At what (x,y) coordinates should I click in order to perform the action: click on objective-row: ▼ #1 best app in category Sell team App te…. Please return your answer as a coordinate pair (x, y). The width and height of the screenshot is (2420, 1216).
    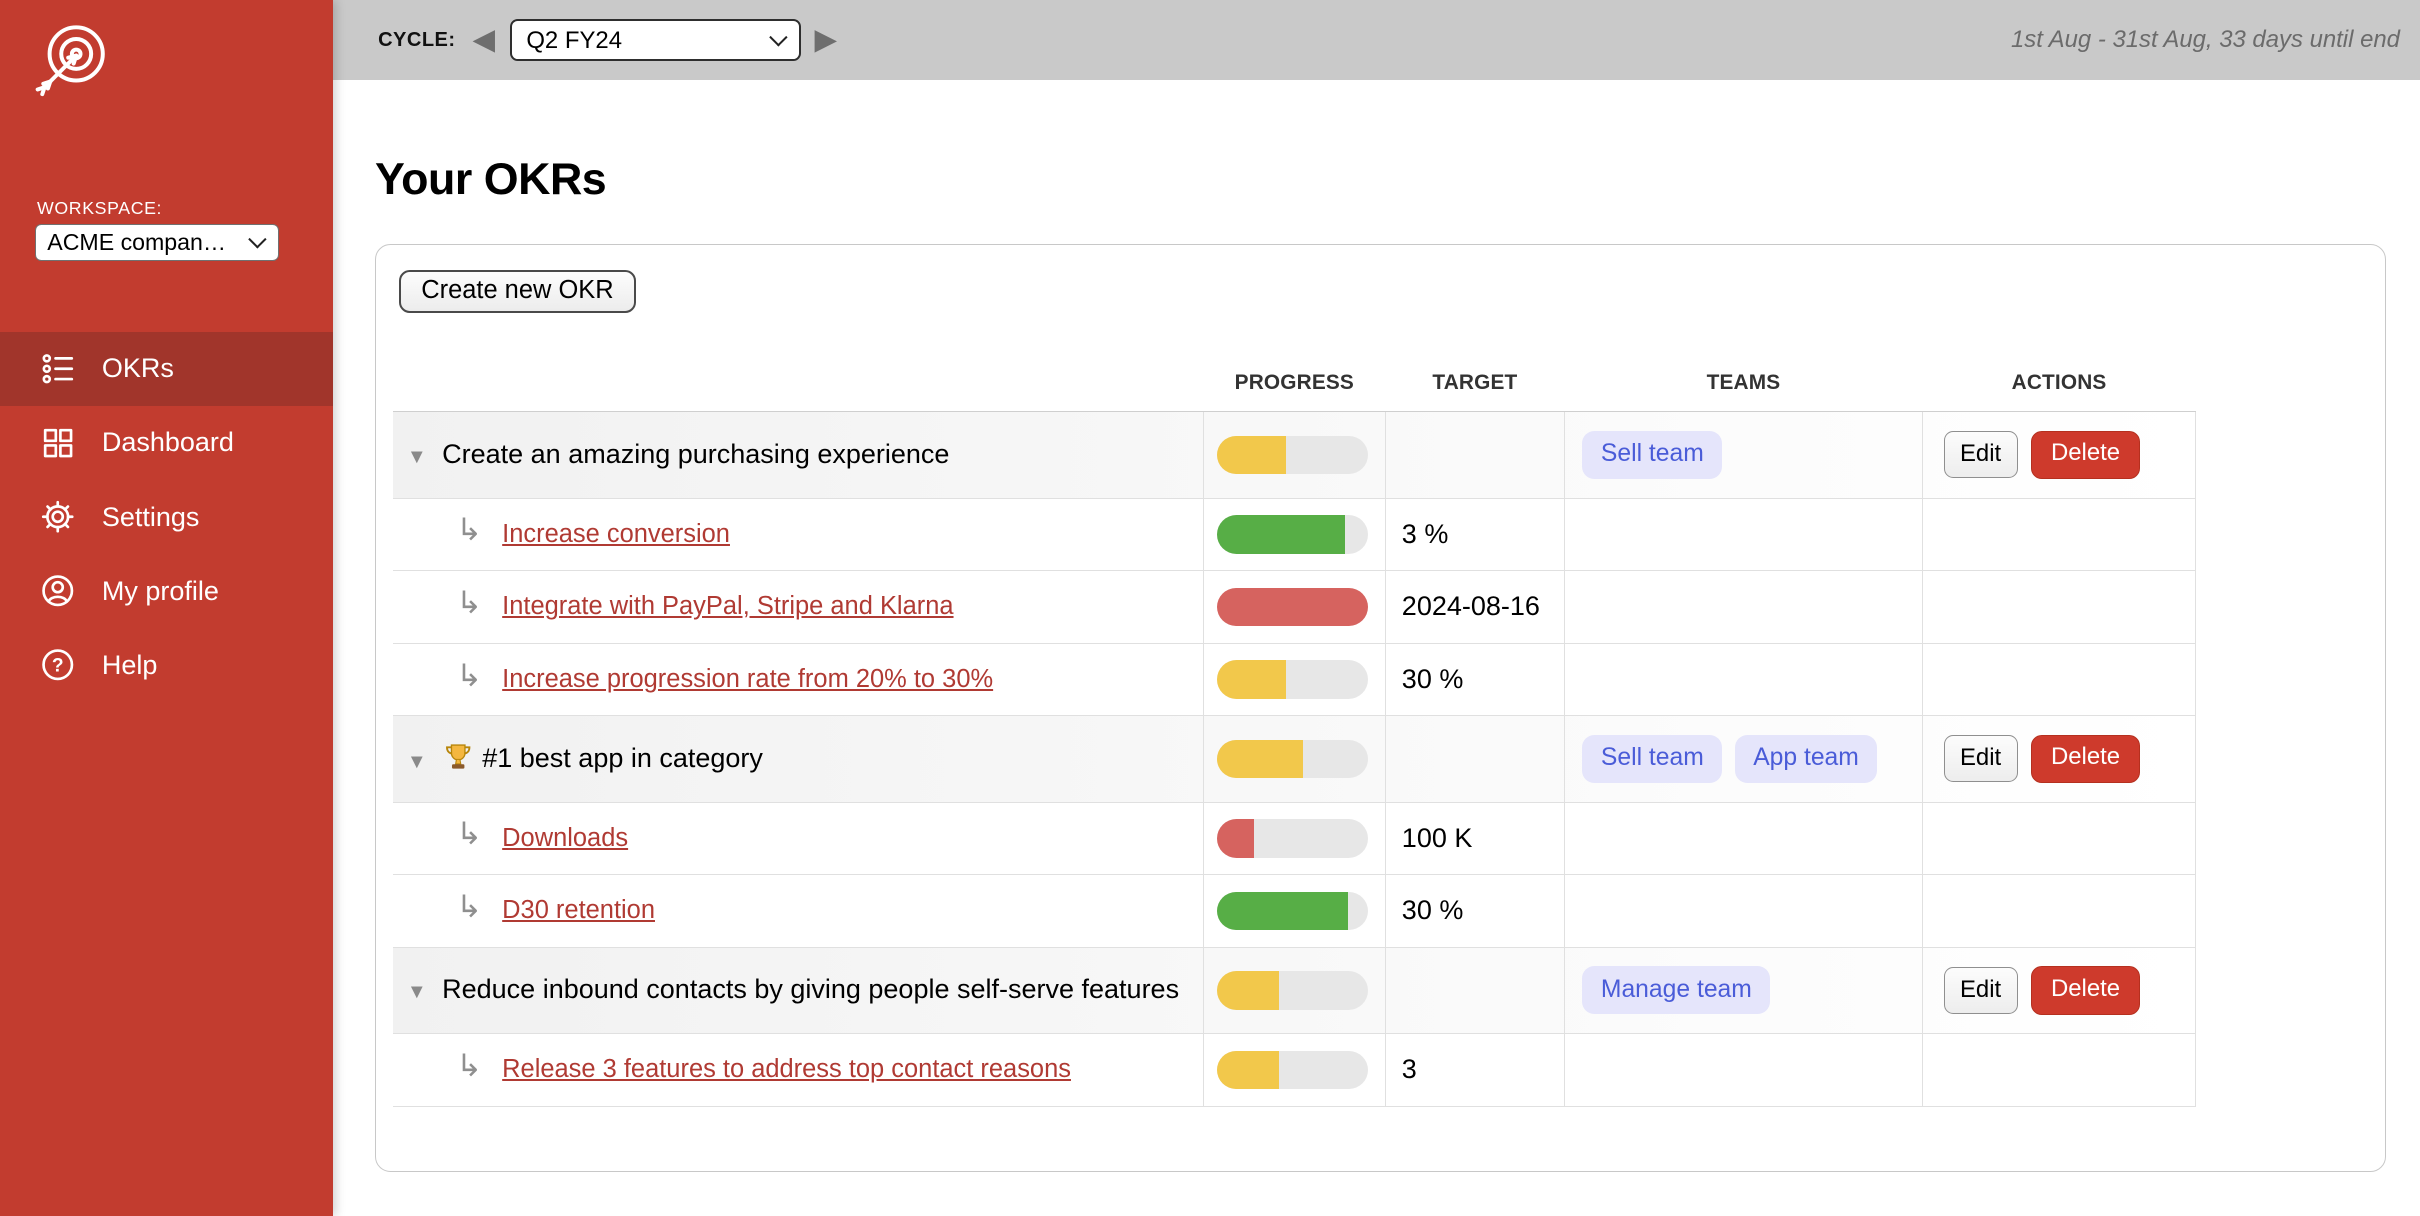
    Looking at the image, I should click on (1294, 759).